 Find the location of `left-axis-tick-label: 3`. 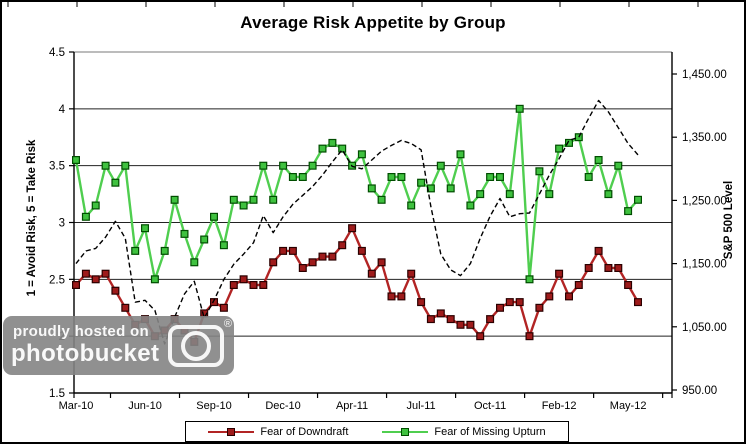

left-axis-tick-label: 3 is located at coordinates (62, 224).